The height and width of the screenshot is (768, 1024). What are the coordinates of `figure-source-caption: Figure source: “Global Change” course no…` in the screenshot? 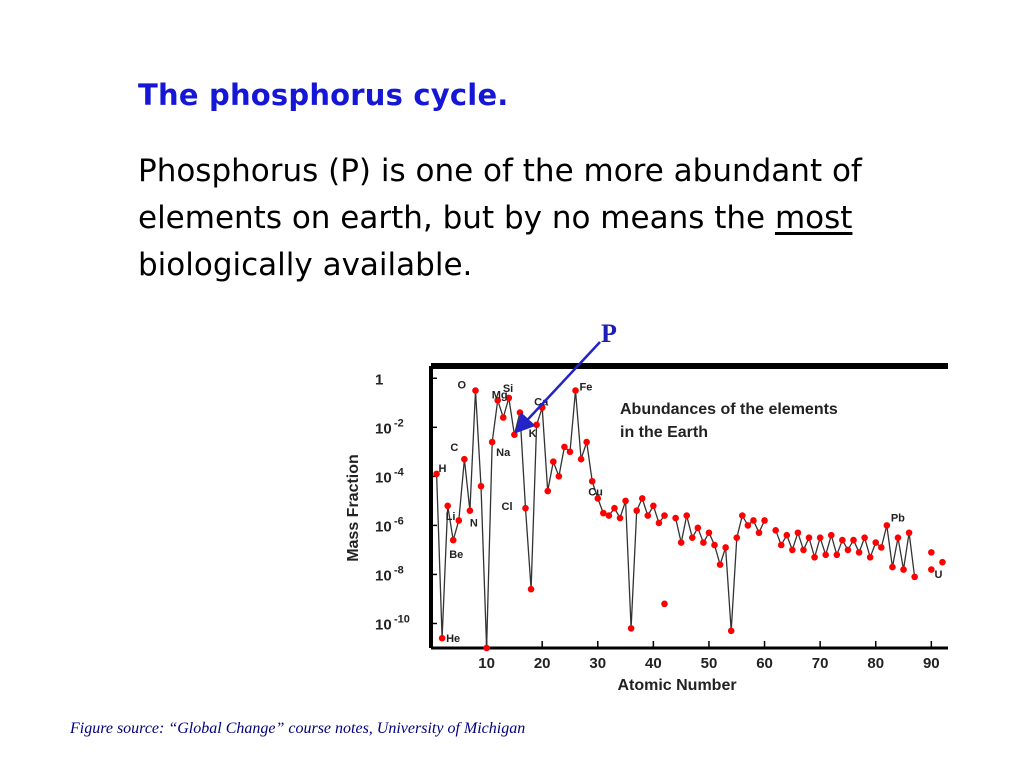 It's located at (298, 728).